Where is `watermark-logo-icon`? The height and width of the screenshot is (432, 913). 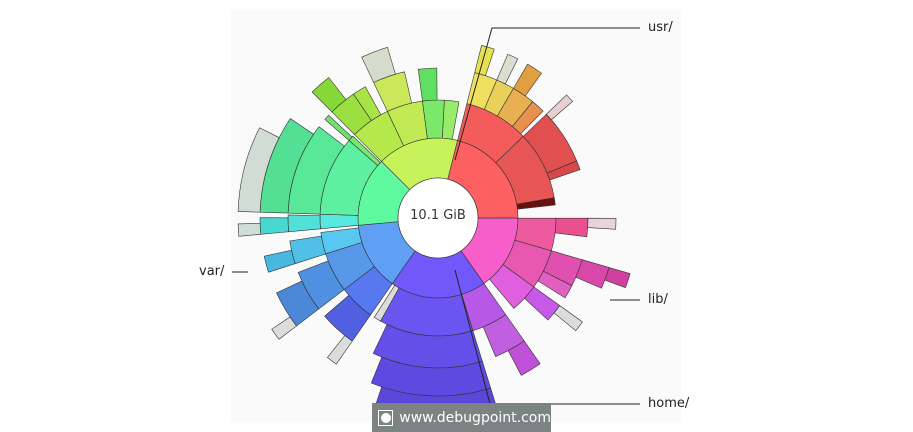 watermark-logo-icon is located at coordinates (386, 417).